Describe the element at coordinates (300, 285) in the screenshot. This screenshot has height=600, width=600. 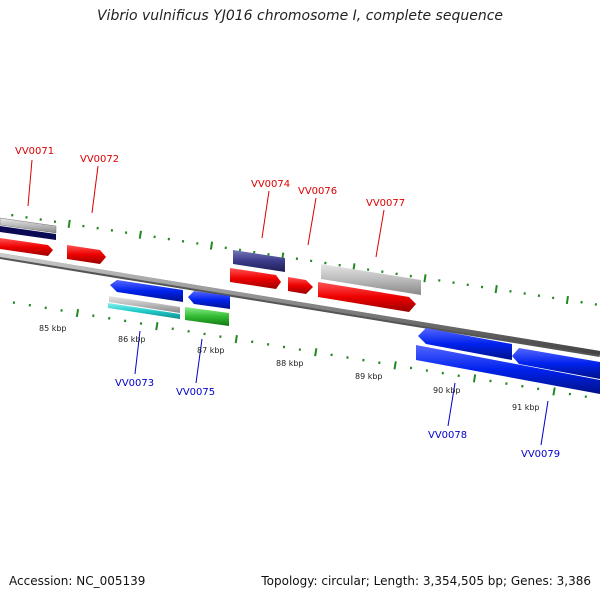
I see `gene-feature-vv0076` at that location.